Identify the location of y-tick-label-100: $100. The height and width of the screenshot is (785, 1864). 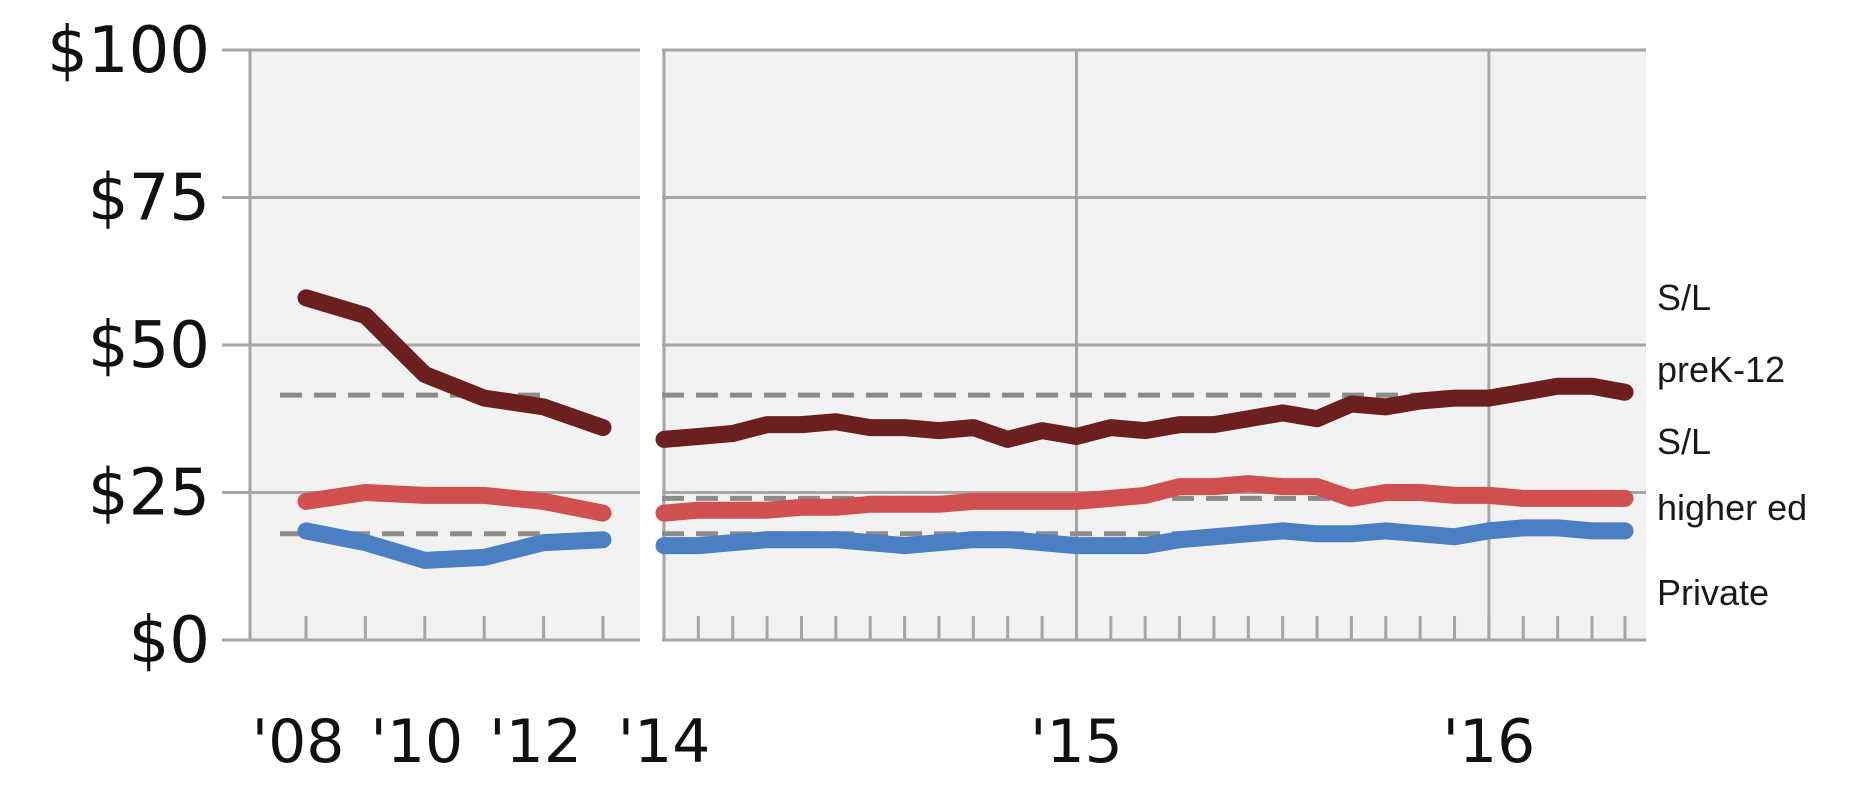
(128, 51).